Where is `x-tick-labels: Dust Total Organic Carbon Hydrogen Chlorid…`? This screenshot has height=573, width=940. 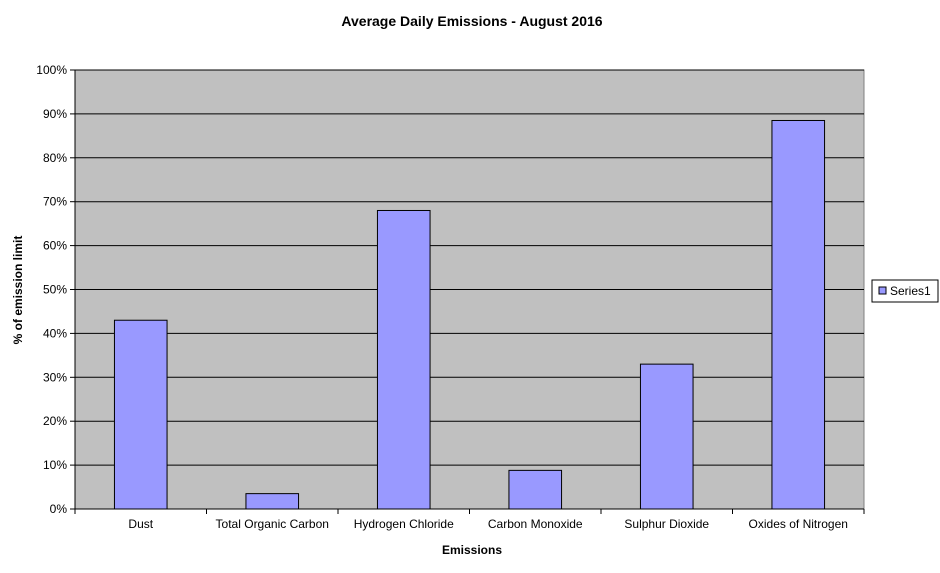 x-tick-labels: Dust Total Organic Carbon Hydrogen Chlorid… is located at coordinates (488, 524).